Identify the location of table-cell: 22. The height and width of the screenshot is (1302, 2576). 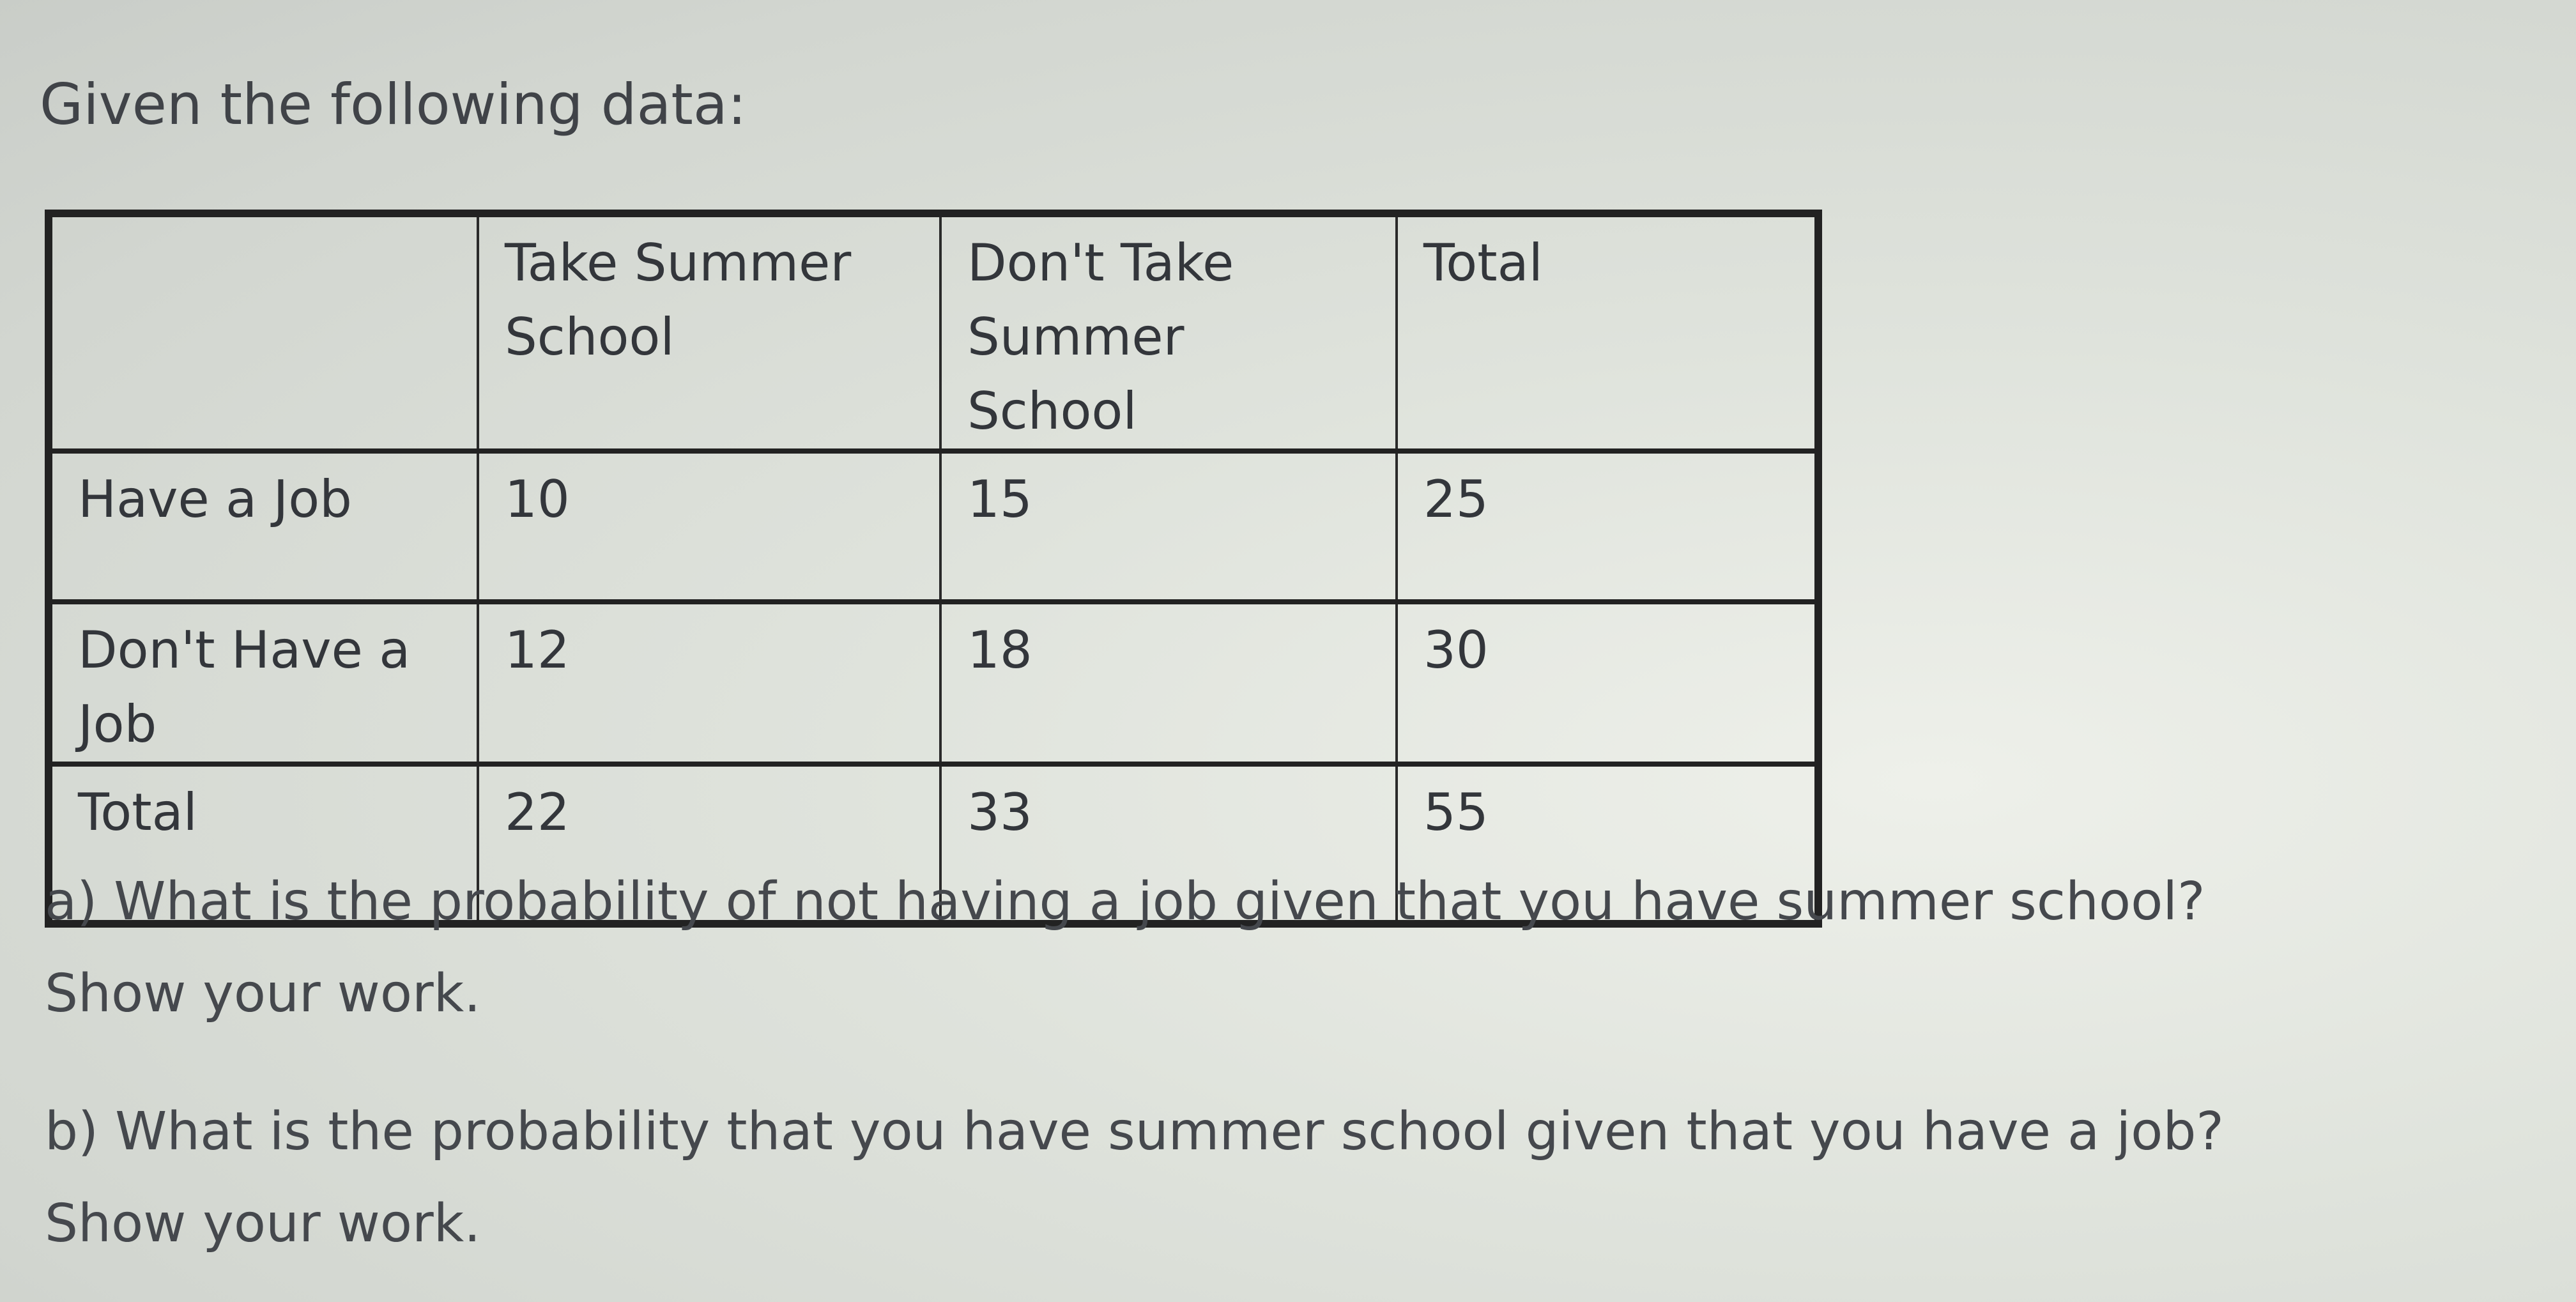
(709, 844).